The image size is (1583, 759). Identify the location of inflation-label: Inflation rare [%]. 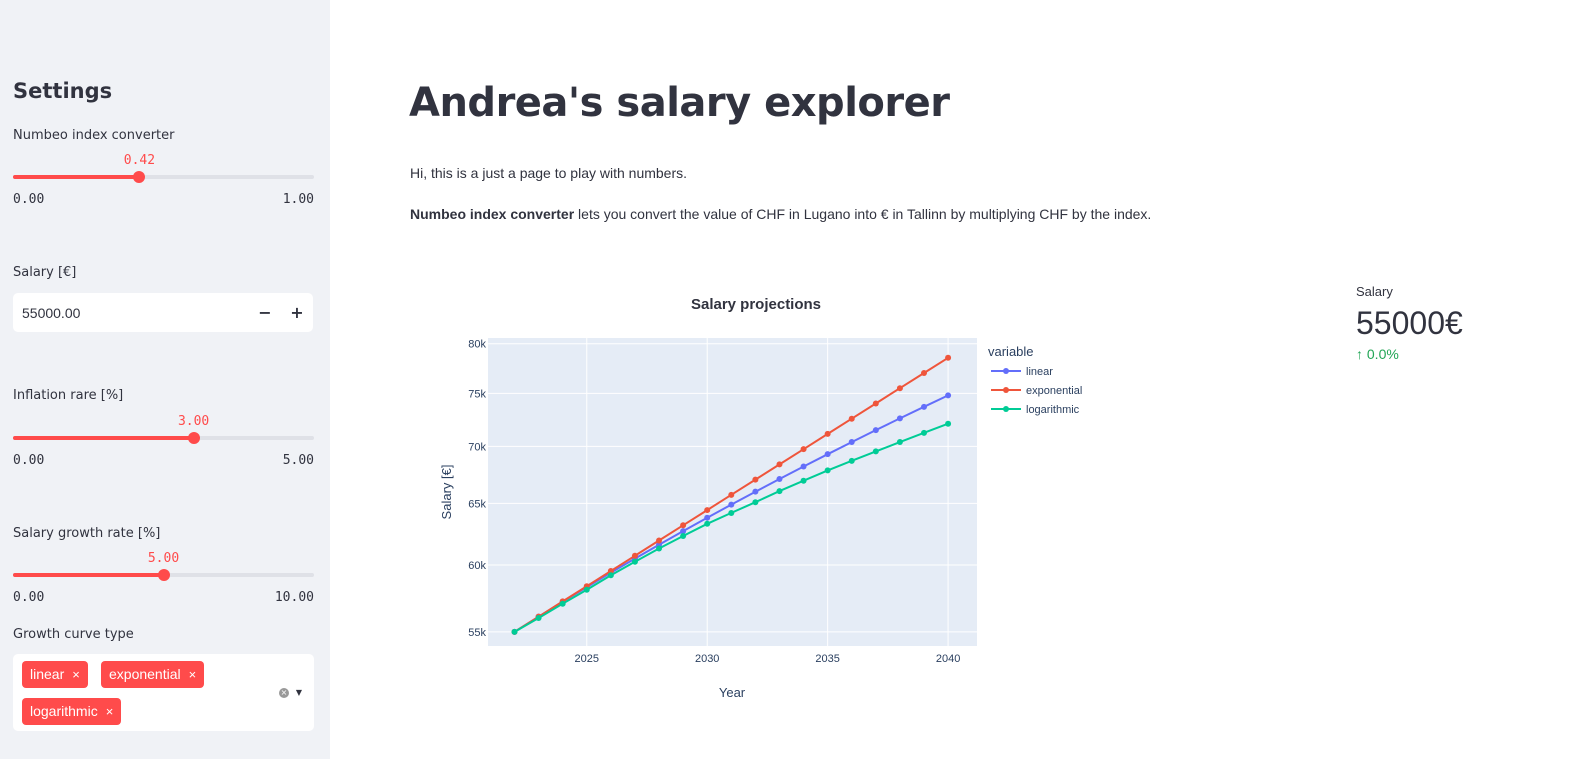
(68, 395).